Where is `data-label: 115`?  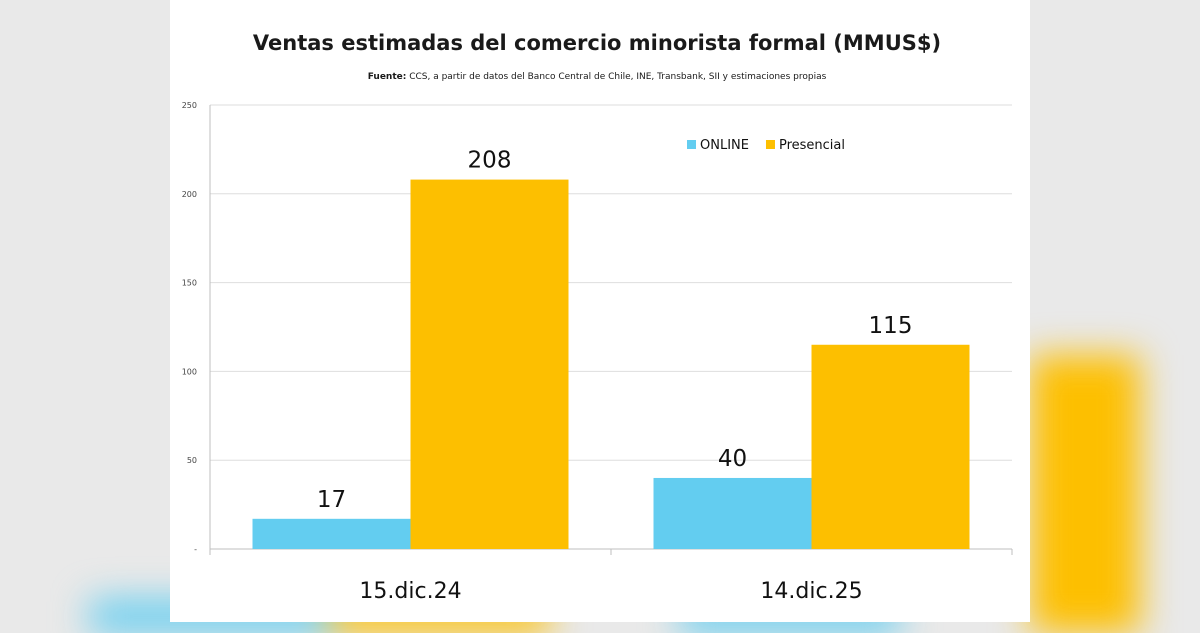
data-label: 115 is located at coordinates (891, 326).